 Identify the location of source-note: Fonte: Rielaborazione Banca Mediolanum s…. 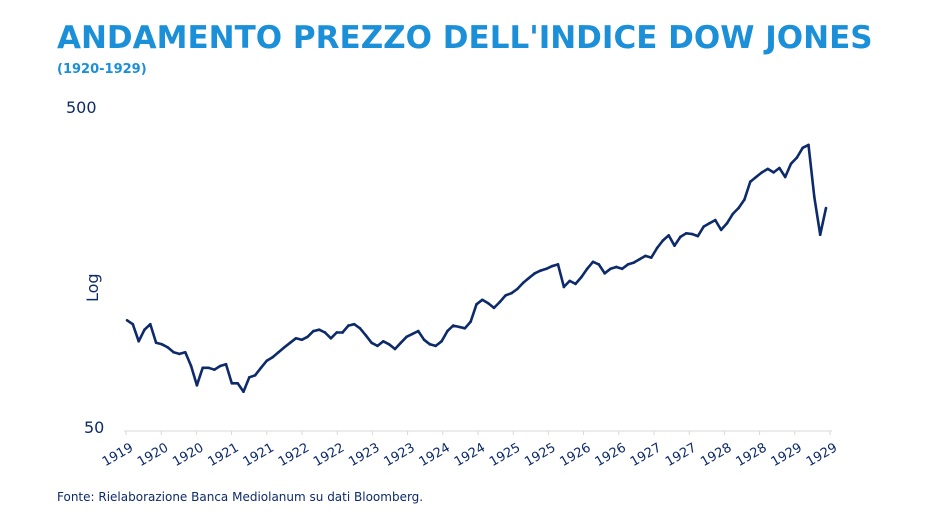
(240, 497).